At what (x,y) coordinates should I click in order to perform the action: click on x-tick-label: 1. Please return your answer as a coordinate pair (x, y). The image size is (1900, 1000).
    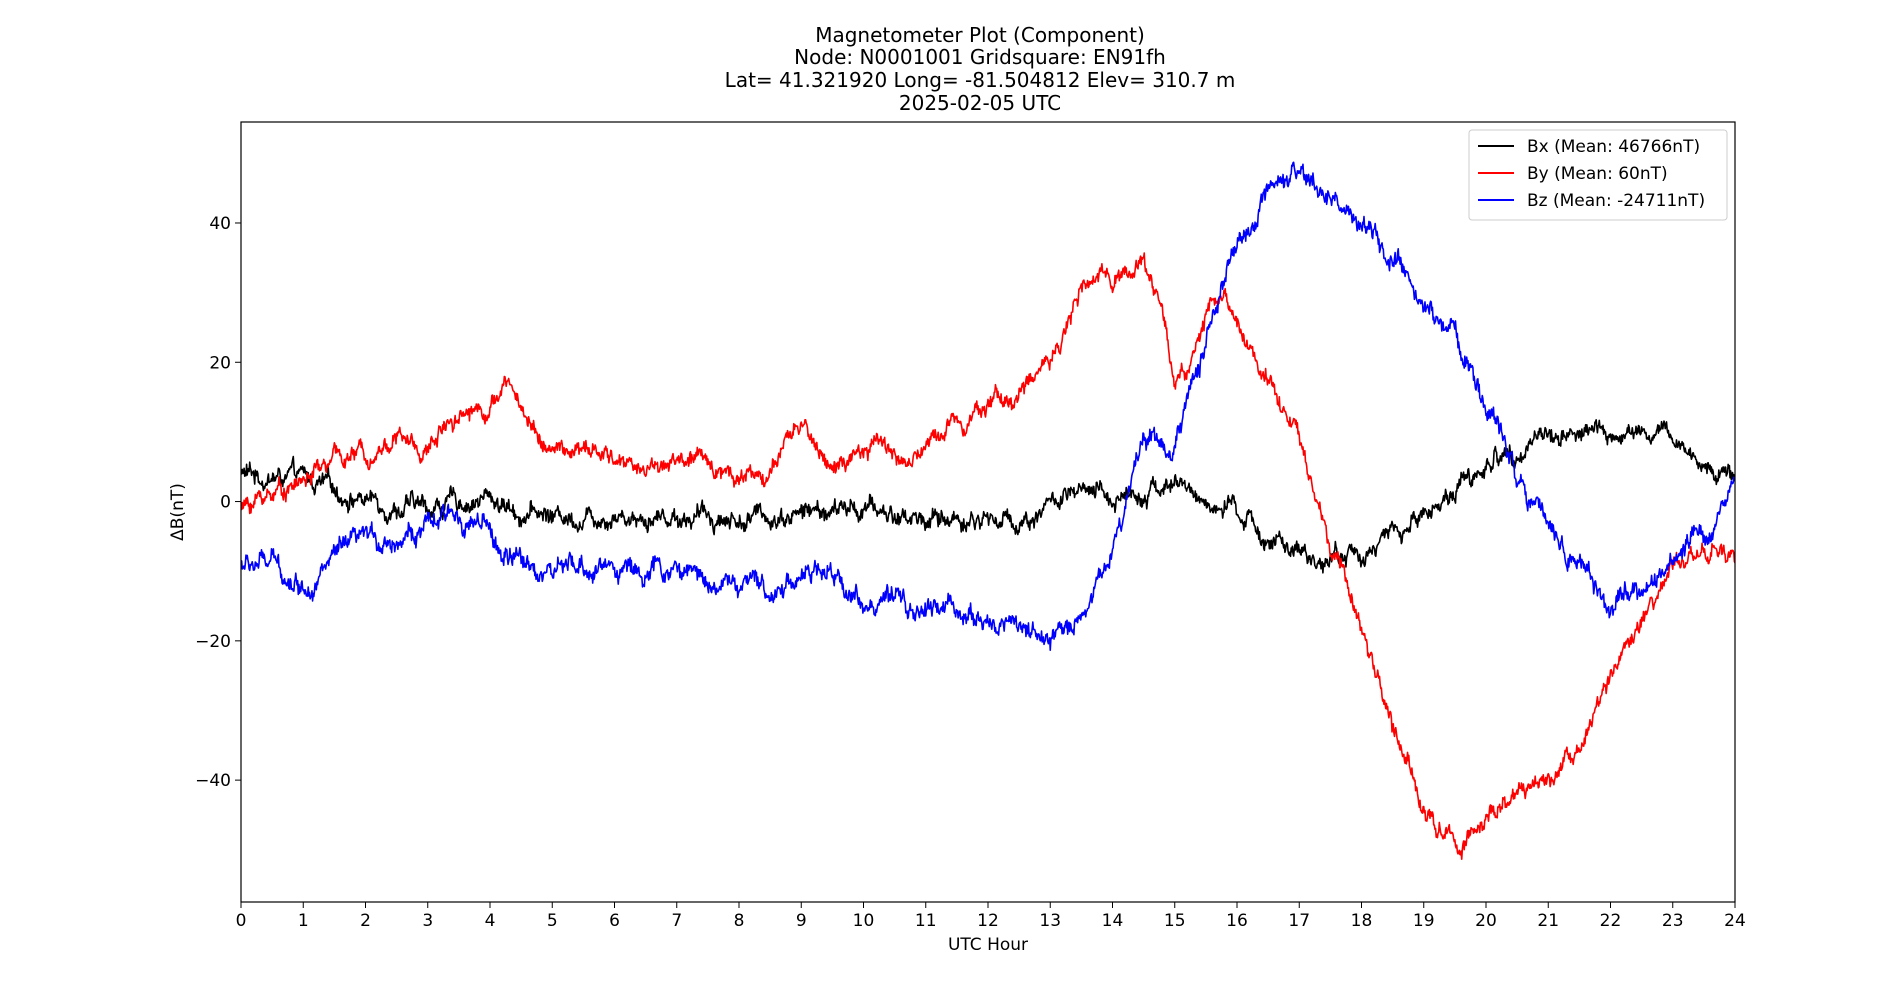
    Looking at the image, I should click on (303, 921).